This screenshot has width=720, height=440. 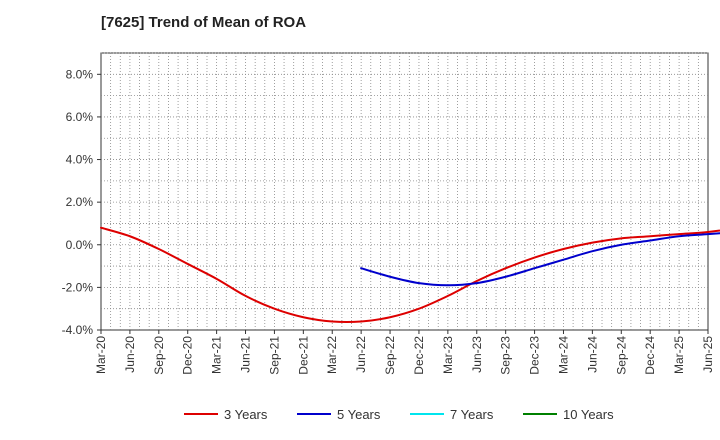 I want to click on x-tick-label: Sep-24, so click(x=621, y=355).